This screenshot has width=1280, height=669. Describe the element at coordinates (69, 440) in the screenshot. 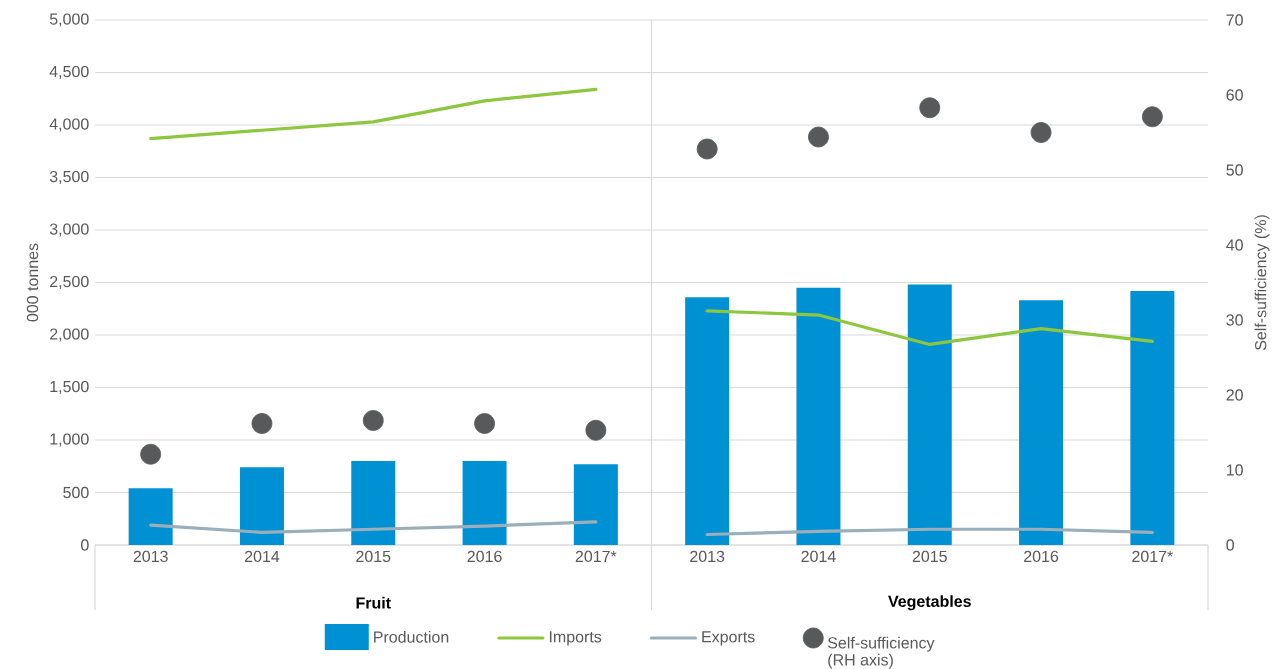

I see `y-tick-label: 1,000` at that location.